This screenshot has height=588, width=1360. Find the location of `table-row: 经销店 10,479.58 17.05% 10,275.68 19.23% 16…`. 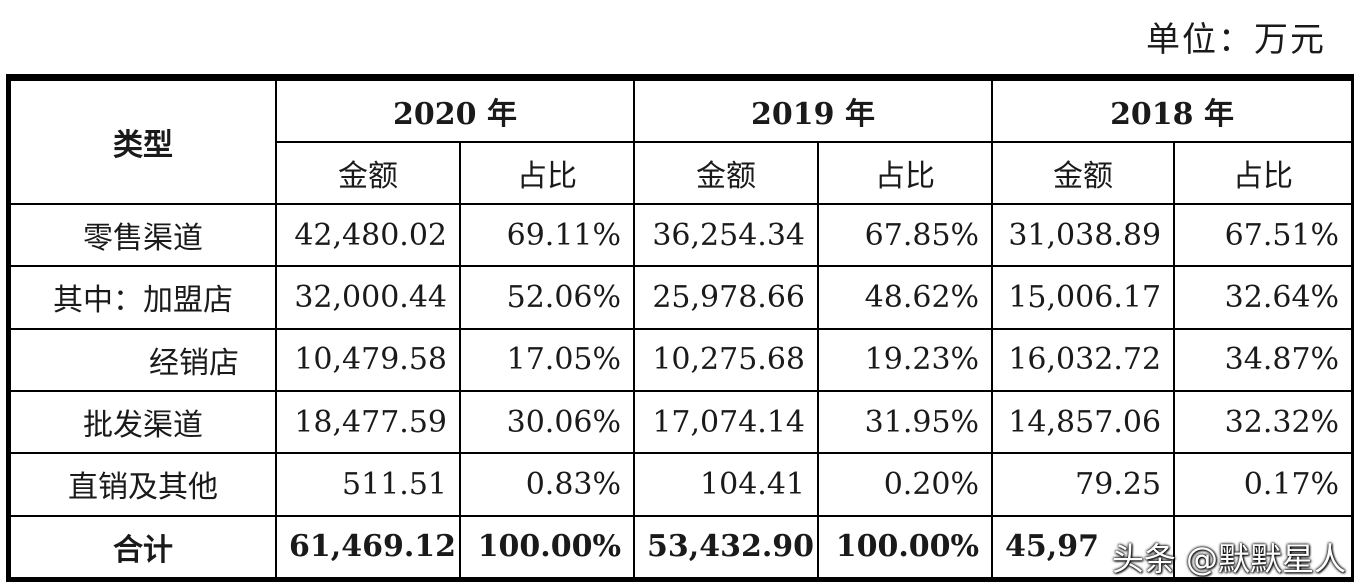

table-row: 经销店 10,479.58 17.05% 10,275.68 19.23% 16… is located at coordinates (681, 359).